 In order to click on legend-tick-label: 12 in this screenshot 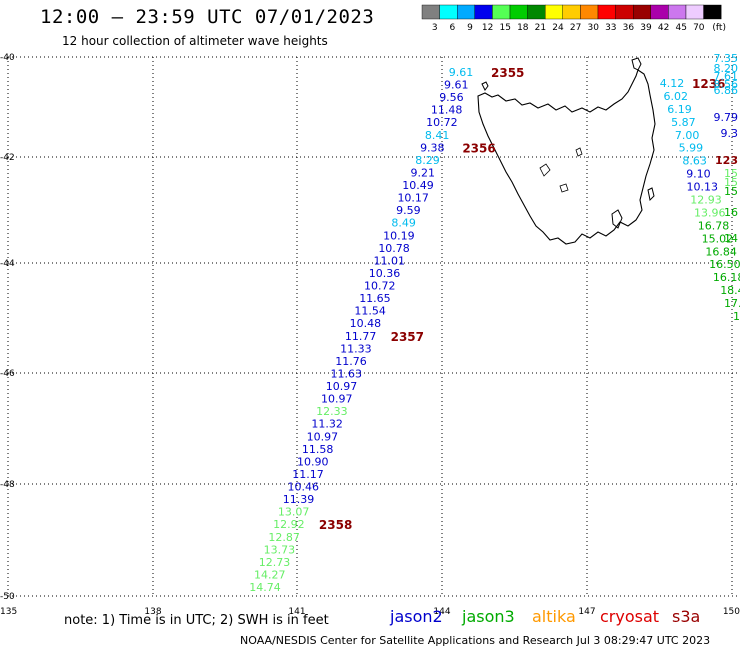, I will do `click(487, 28)`.